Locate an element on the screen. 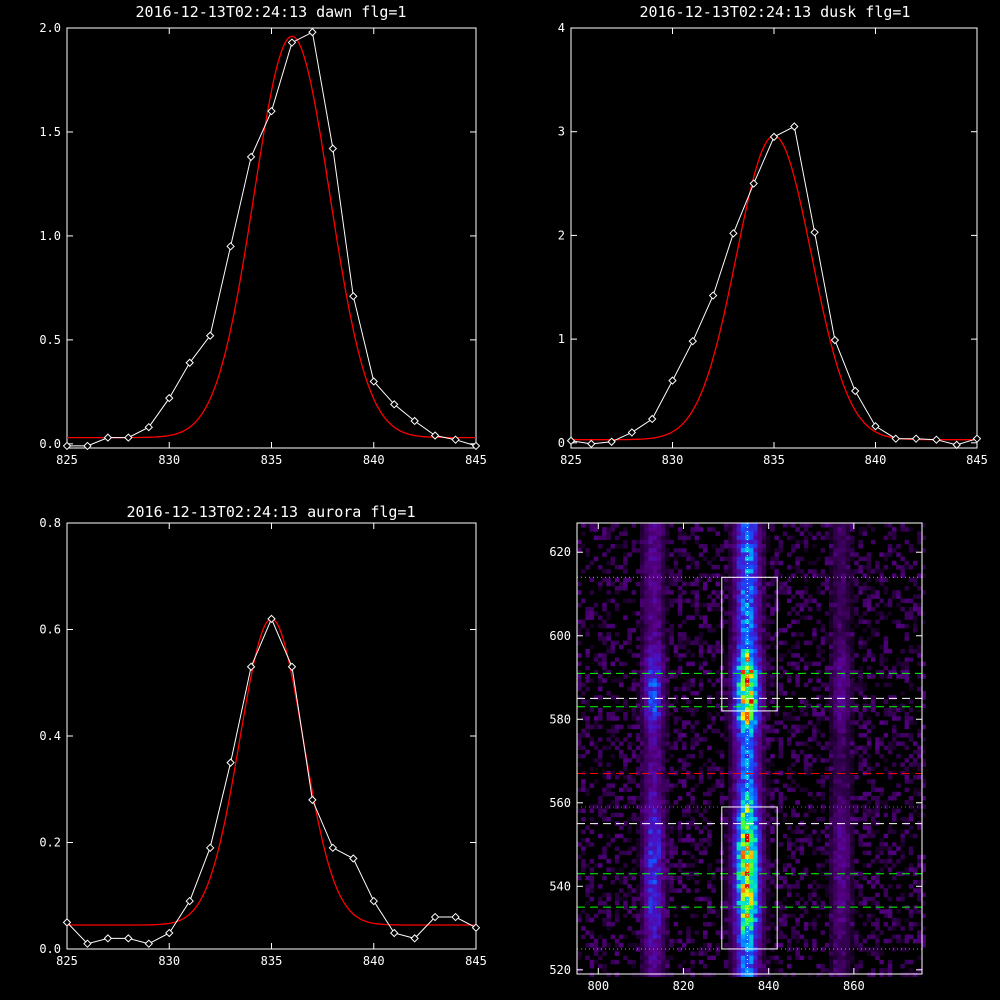  dawn-x-tick-label: 840 is located at coordinates (374, 460).